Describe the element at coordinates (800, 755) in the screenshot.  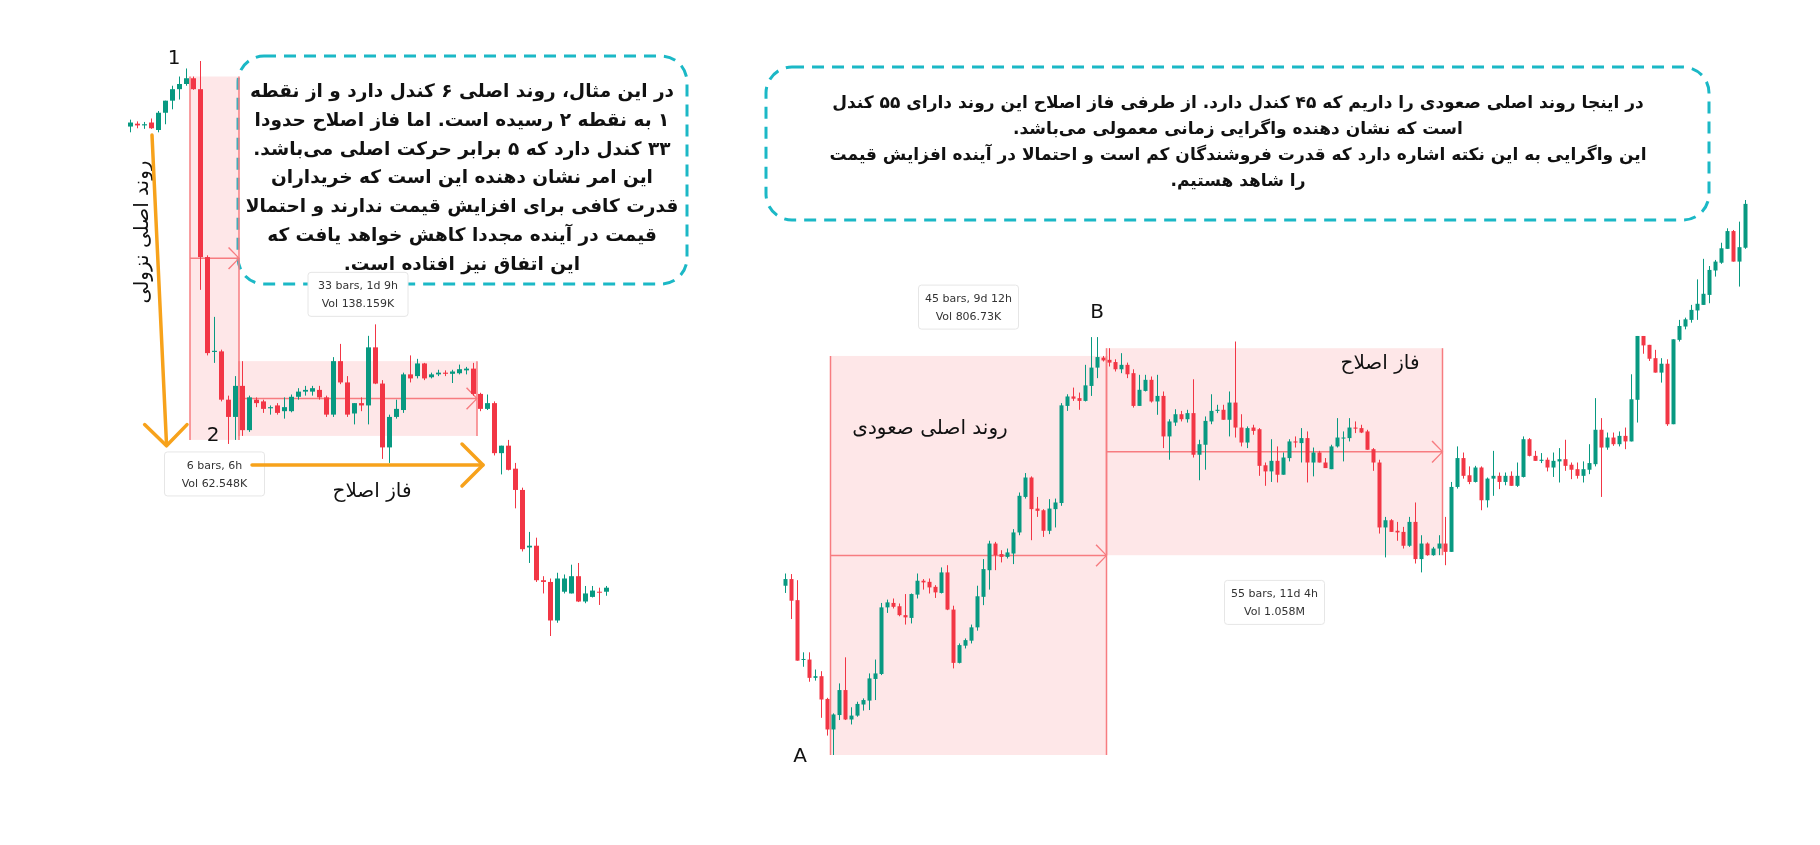
I see `annotation: A` at that location.